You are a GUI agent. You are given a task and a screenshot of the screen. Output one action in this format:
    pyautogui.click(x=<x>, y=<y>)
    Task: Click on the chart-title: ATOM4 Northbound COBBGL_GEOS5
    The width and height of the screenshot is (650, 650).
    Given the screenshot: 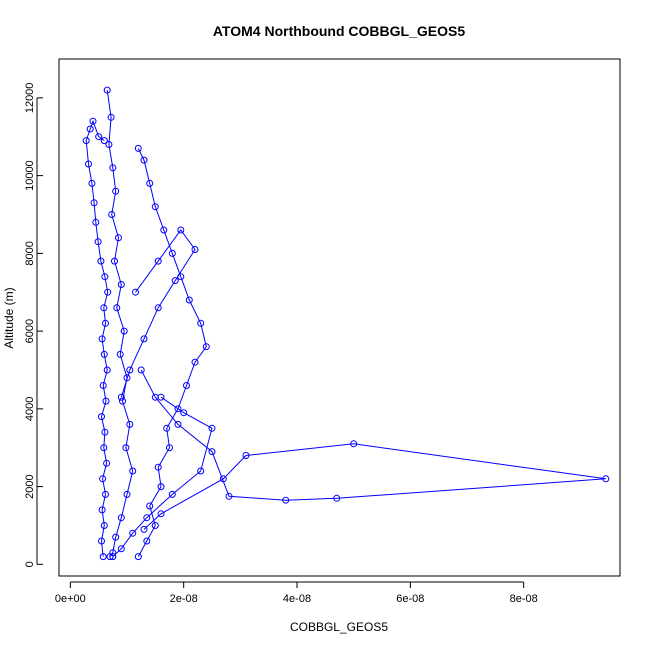 What is the action you would take?
    pyautogui.click(x=339, y=31)
    